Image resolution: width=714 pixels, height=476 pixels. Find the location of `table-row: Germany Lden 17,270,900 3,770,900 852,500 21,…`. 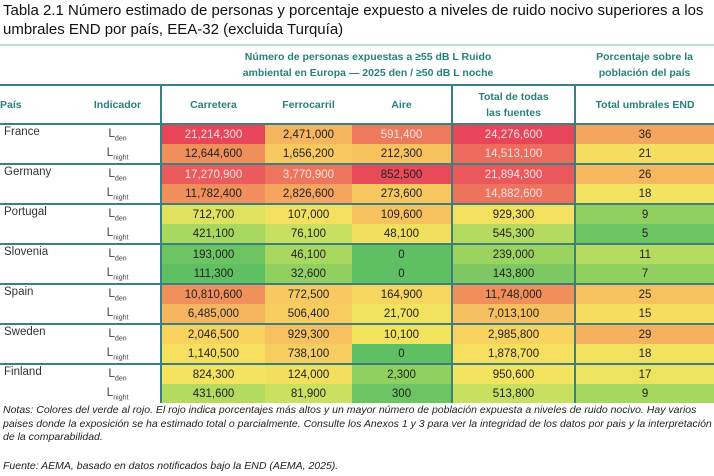

table-row: Germany Lden 17,270,900 3,770,900 852,500 21,… is located at coordinates (357, 183).